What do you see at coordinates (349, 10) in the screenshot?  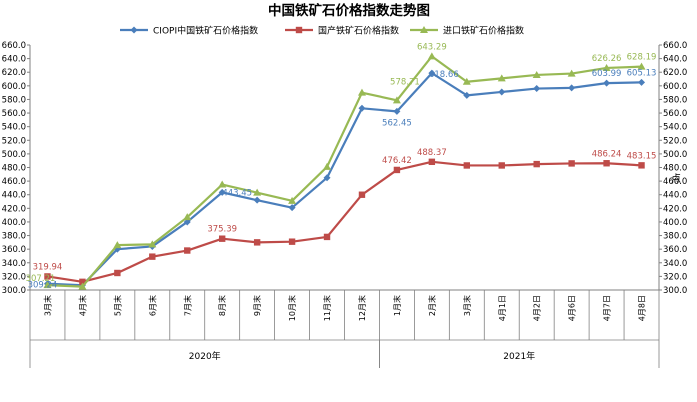 I see `chart-title: 中国铁矿石价格指数走势图` at bounding box center [349, 10].